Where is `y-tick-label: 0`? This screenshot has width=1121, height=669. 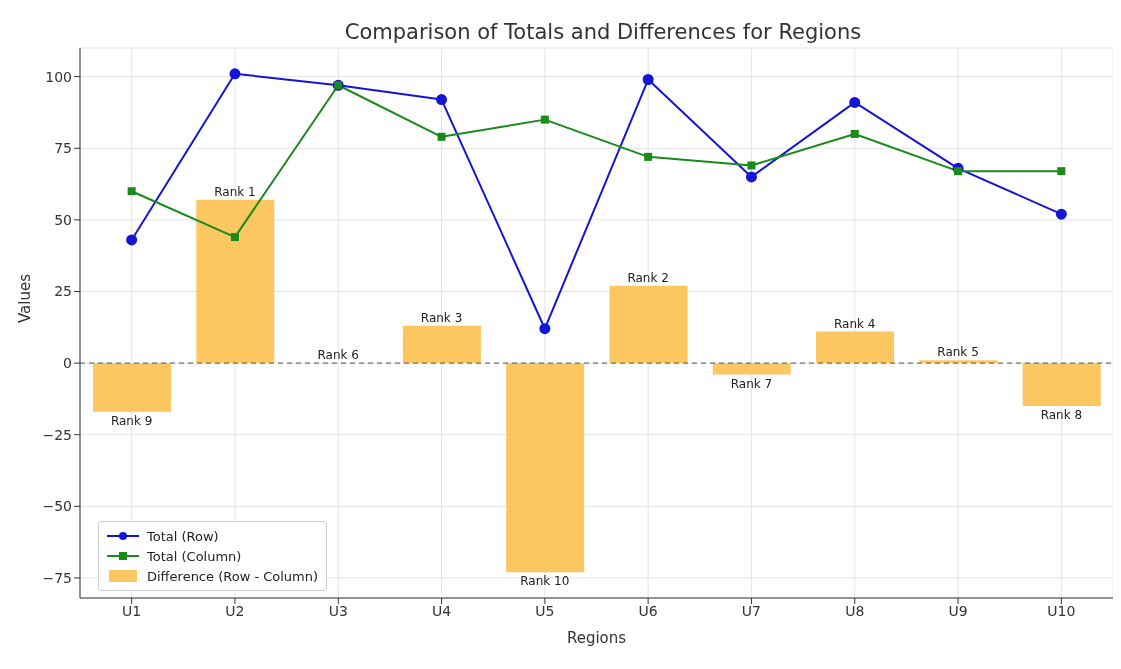
y-tick-label: 0 is located at coordinates (67, 363).